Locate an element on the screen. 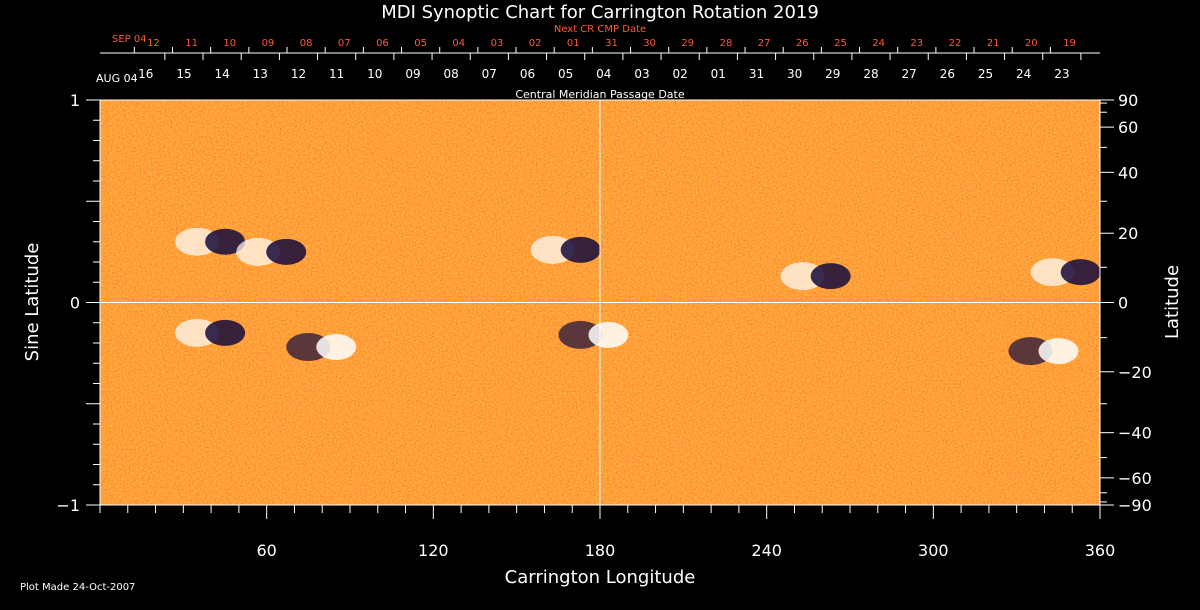 Image resolution: width=1200 pixels, height=610 pixels. next-cmp-date-label: 30 is located at coordinates (649, 43).